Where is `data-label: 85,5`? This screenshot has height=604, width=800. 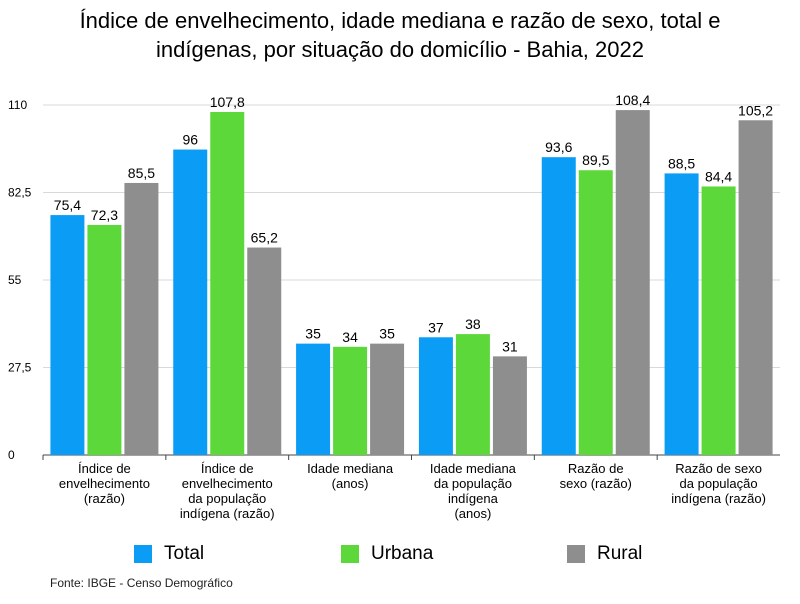
data-label: 85,5 is located at coordinates (141, 173).